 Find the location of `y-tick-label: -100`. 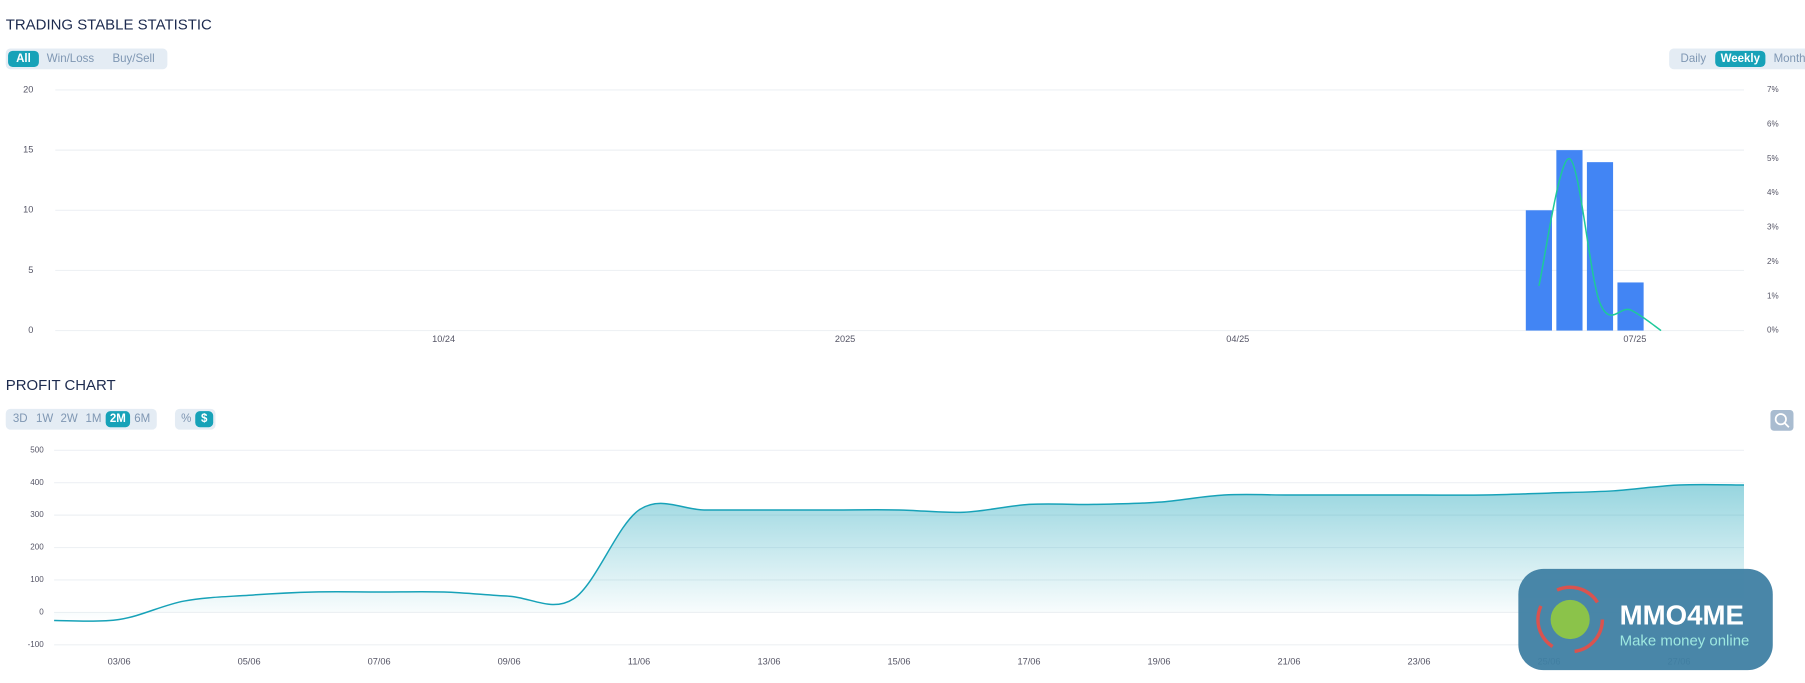

y-tick-label: -100 is located at coordinates (36, 644).